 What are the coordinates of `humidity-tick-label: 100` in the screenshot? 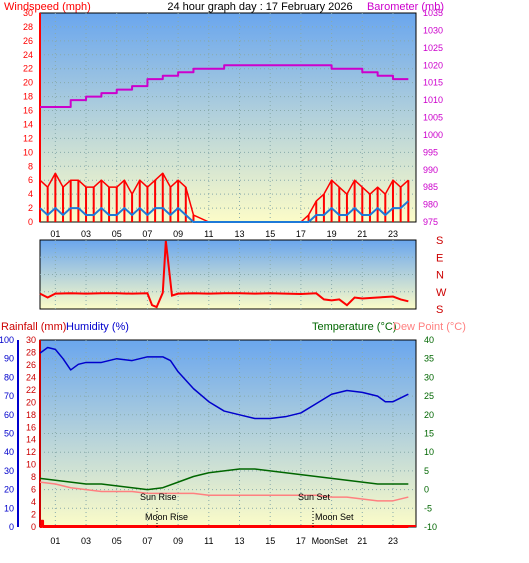 It's located at (7, 340).